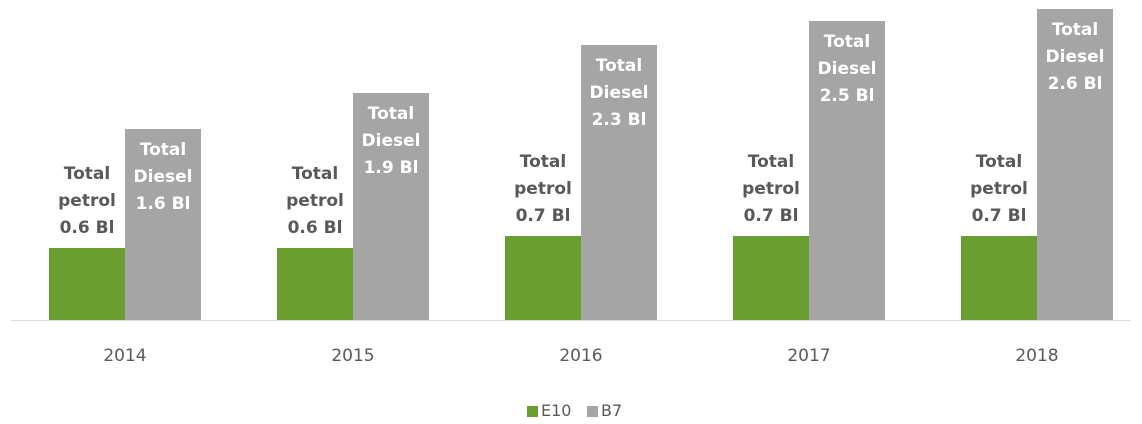 The height and width of the screenshot is (424, 1142). Describe the element at coordinates (612, 410) in the screenshot. I see `legend-label: B7` at that location.